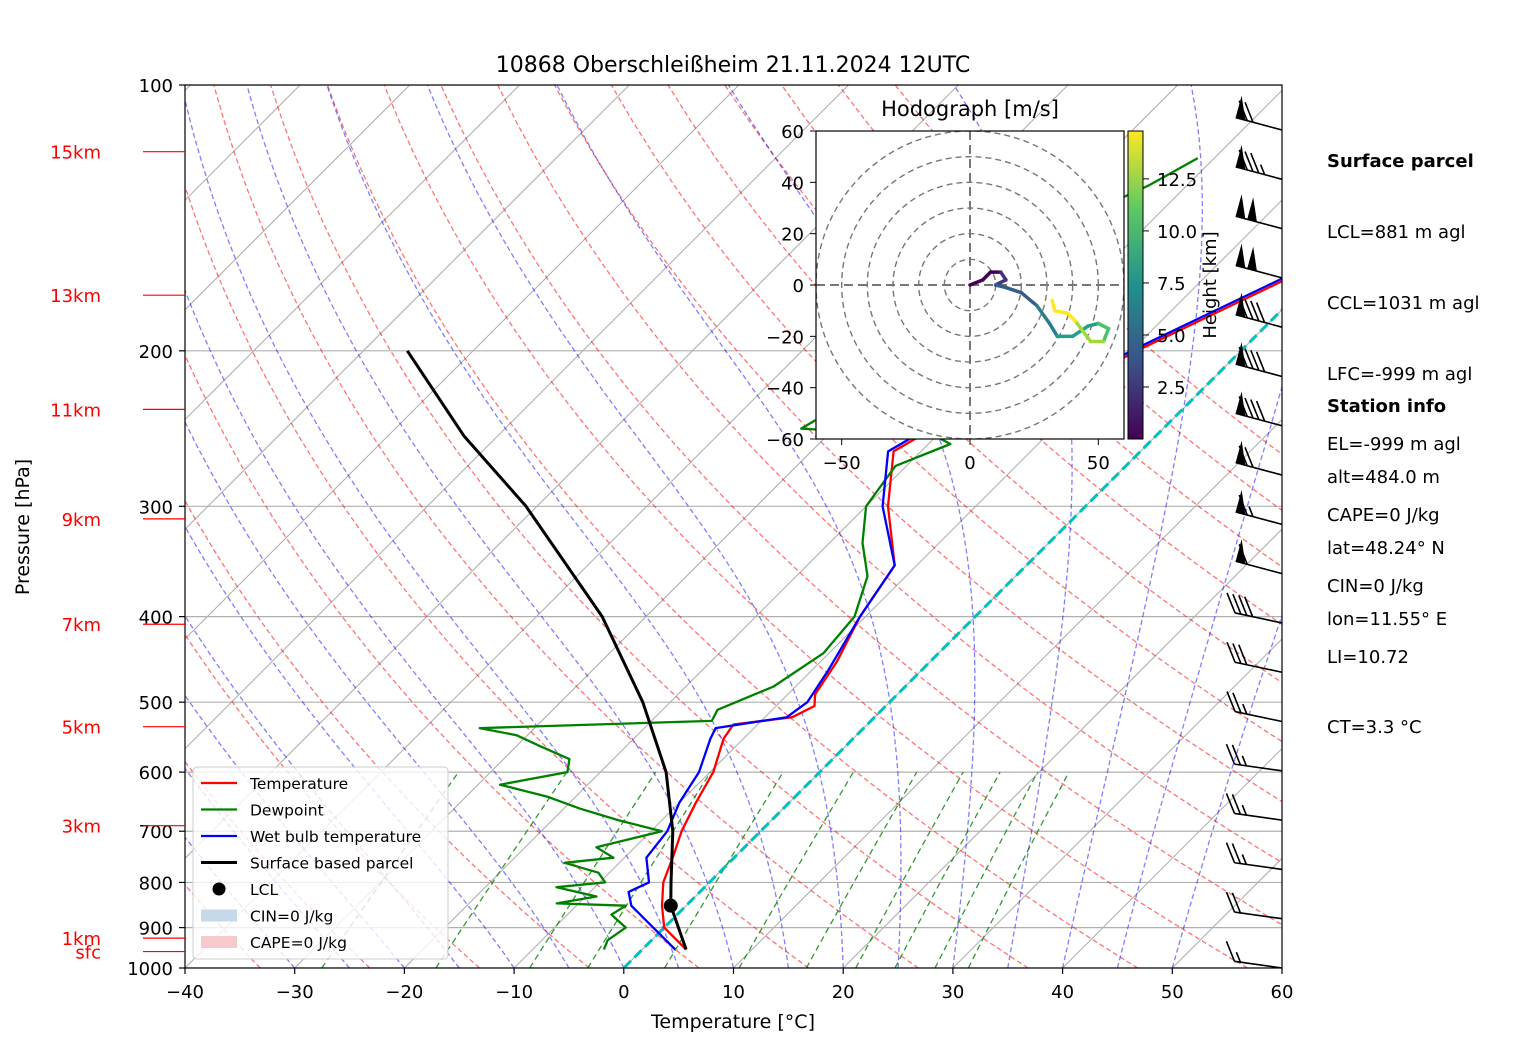  I want to click on hodograph-y-tick-label: 20, so click(792, 235).